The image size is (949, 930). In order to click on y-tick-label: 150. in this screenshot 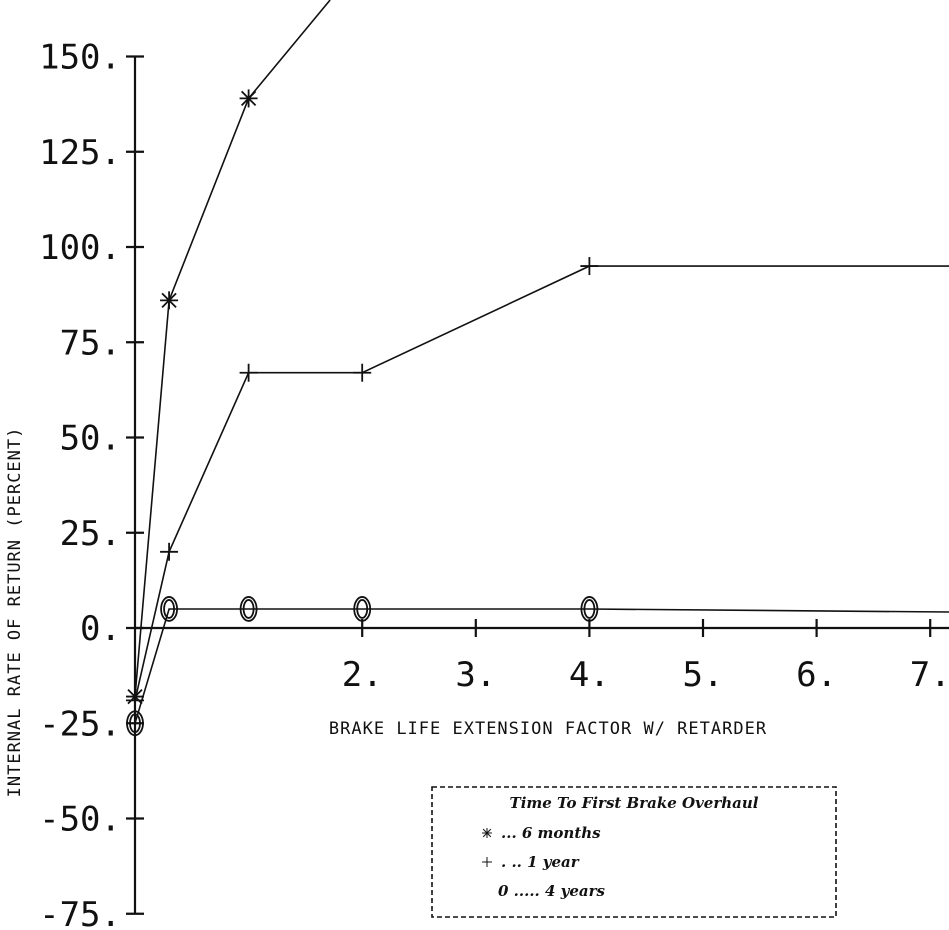, I will do `click(80, 58)`.